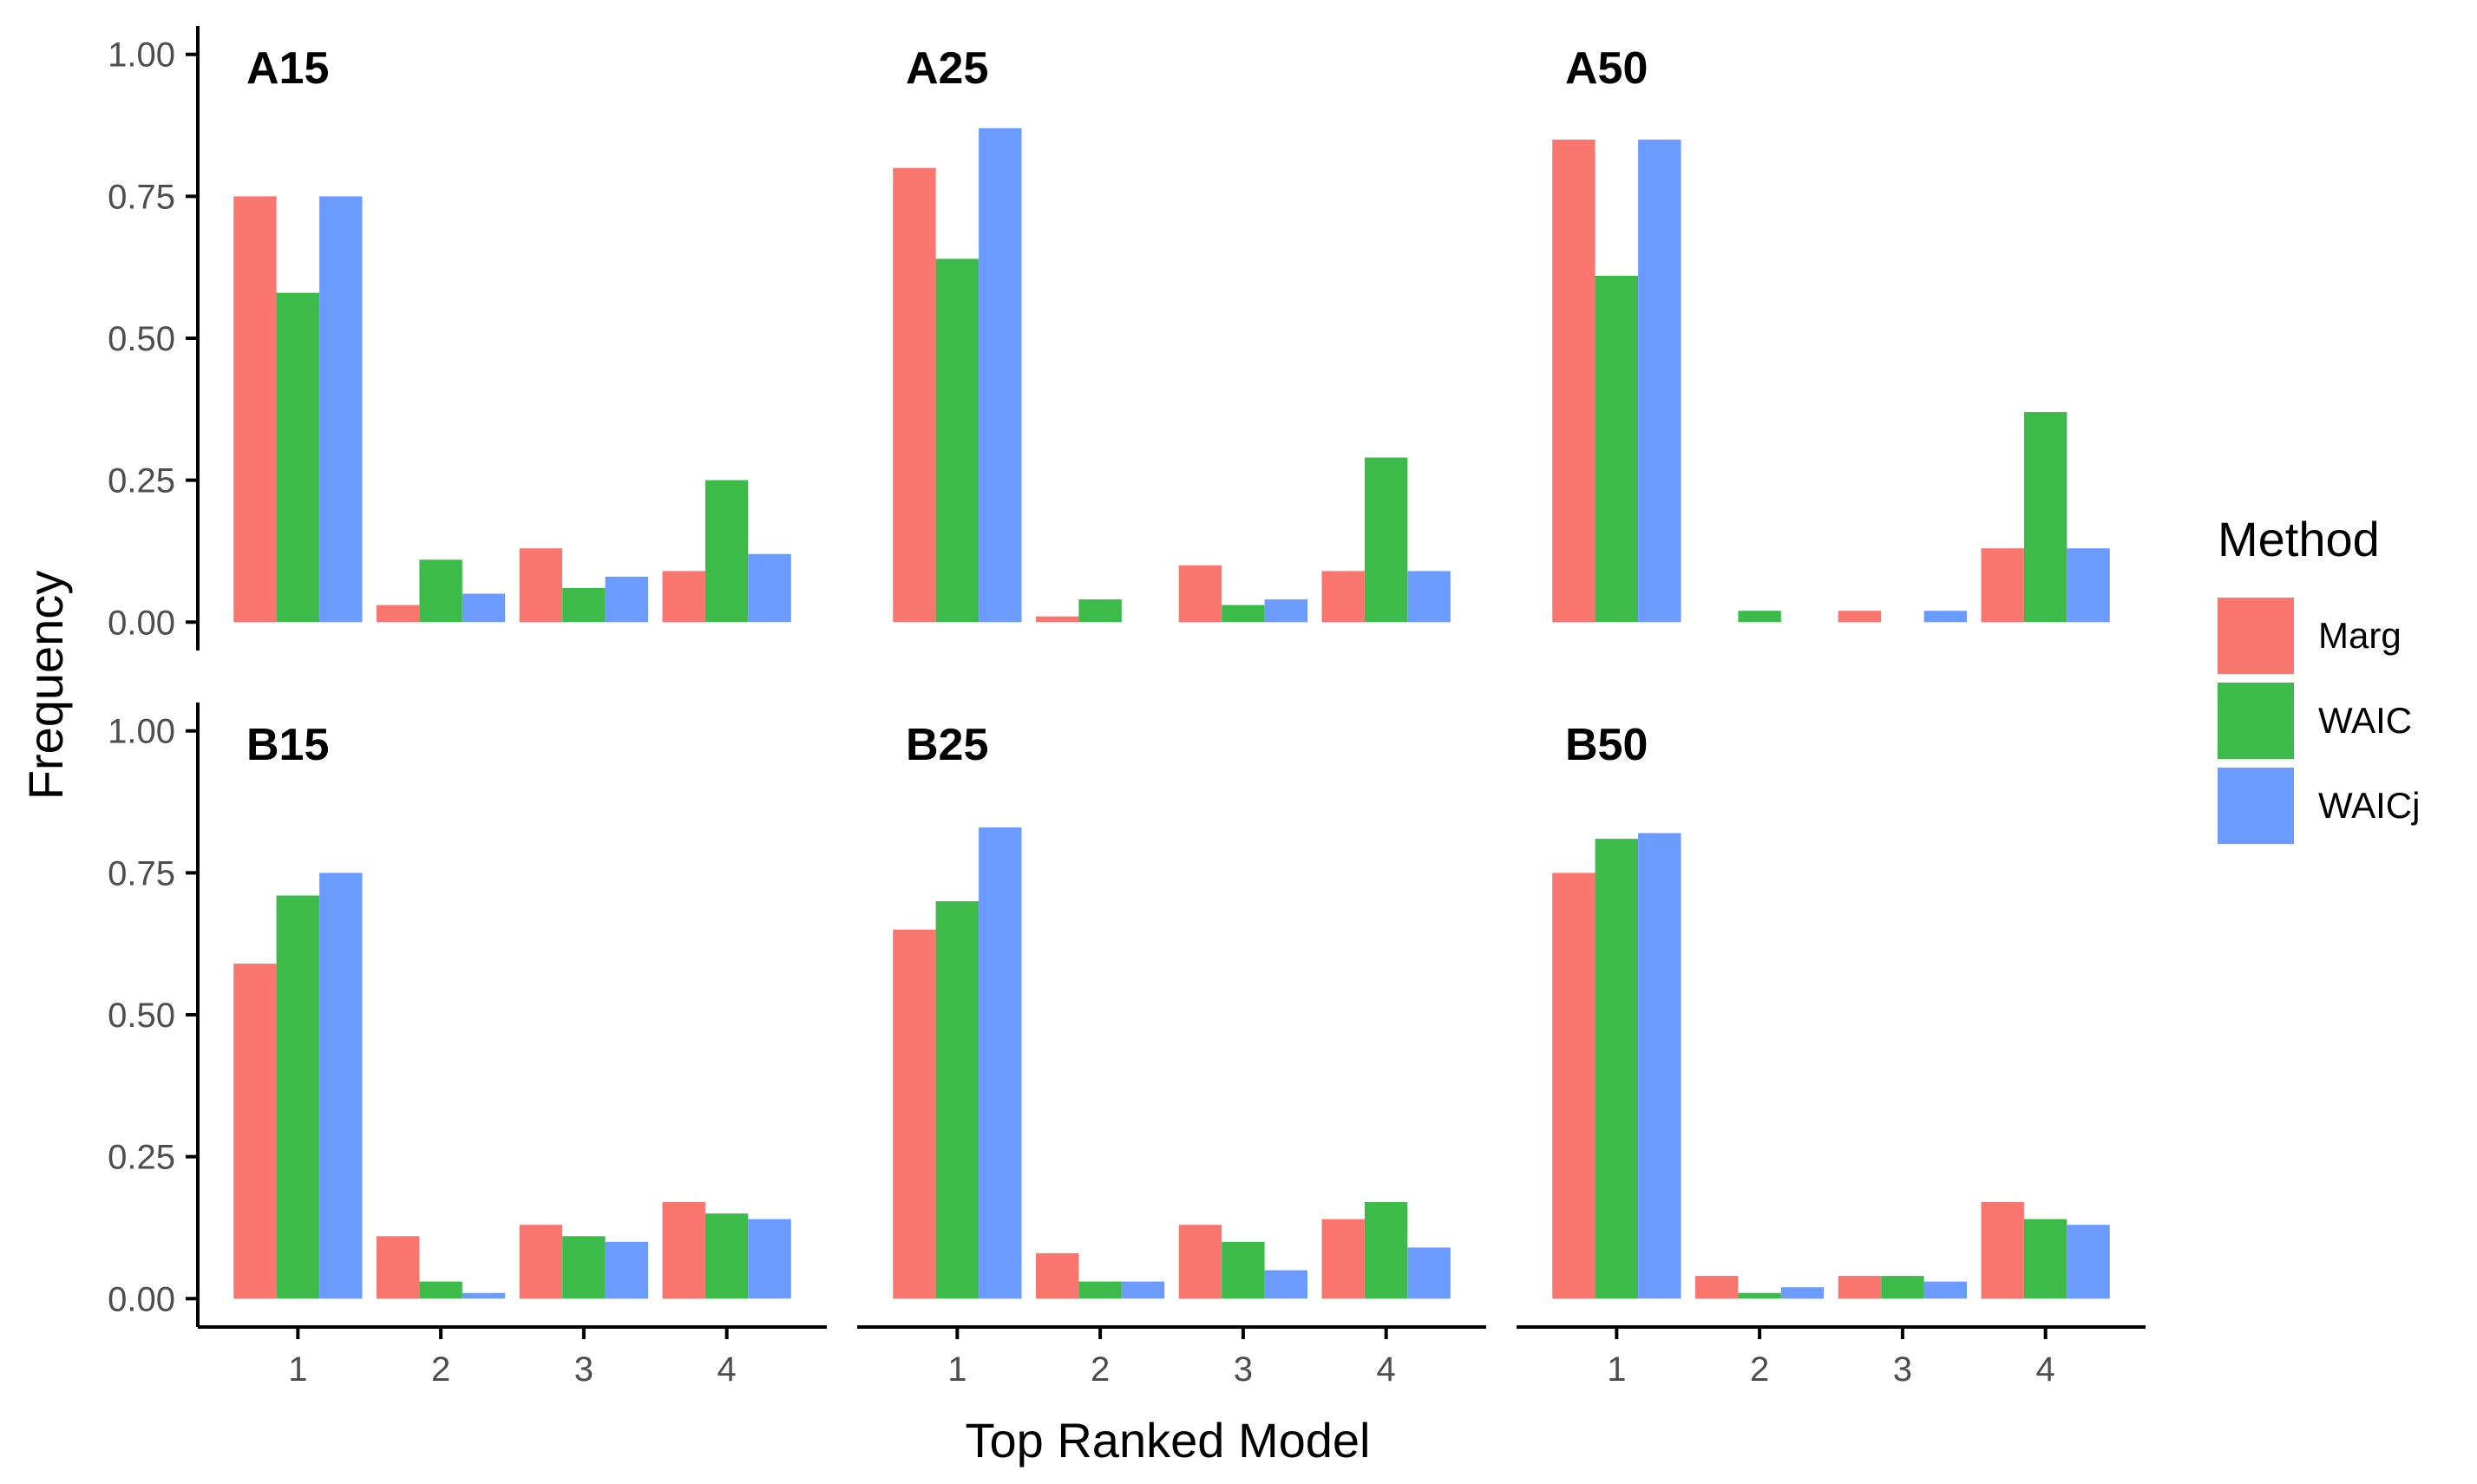 This screenshot has height=1484, width=2477. What do you see at coordinates (45, 686) in the screenshot?
I see `y-axis-title: Frequency` at bounding box center [45, 686].